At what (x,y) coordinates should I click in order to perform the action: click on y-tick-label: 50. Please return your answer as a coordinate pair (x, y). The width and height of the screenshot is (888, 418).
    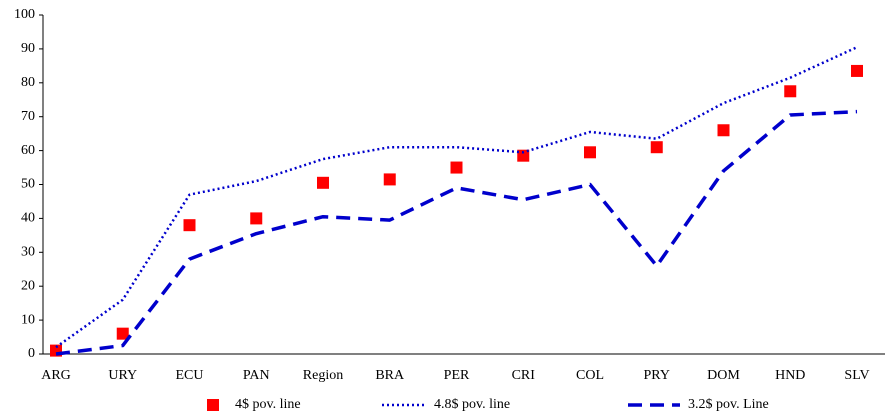
    Looking at the image, I should click on (28, 184).